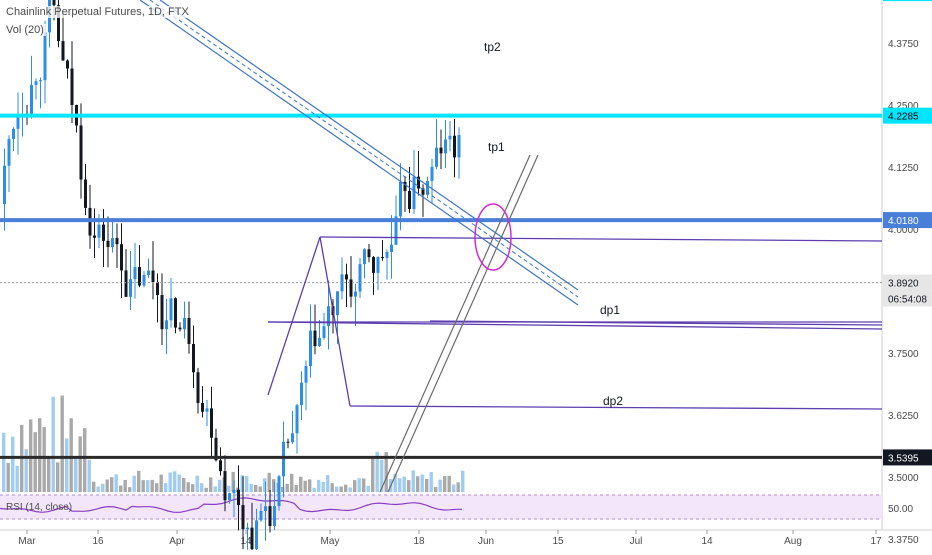 This screenshot has width=932, height=555. Describe the element at coordinates (330, 541) in the screenshot. I see `time-tick-label: May` at that location.